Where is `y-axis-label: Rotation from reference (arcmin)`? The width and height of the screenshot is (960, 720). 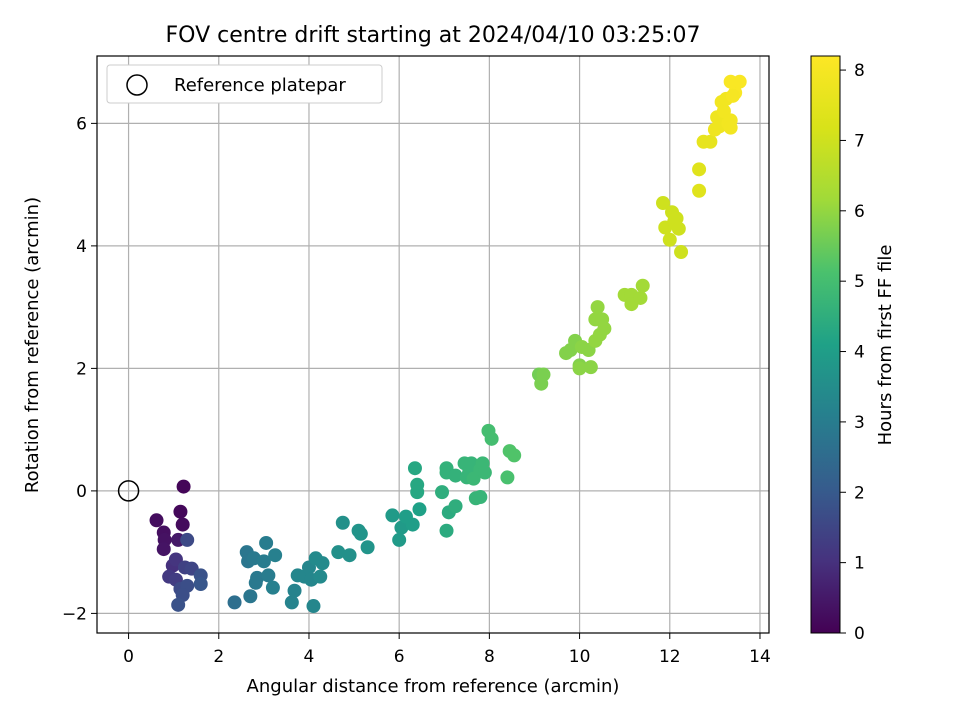 y-axis-label: Rotation from reference (arcmin) is located at coordinates (32, 345).